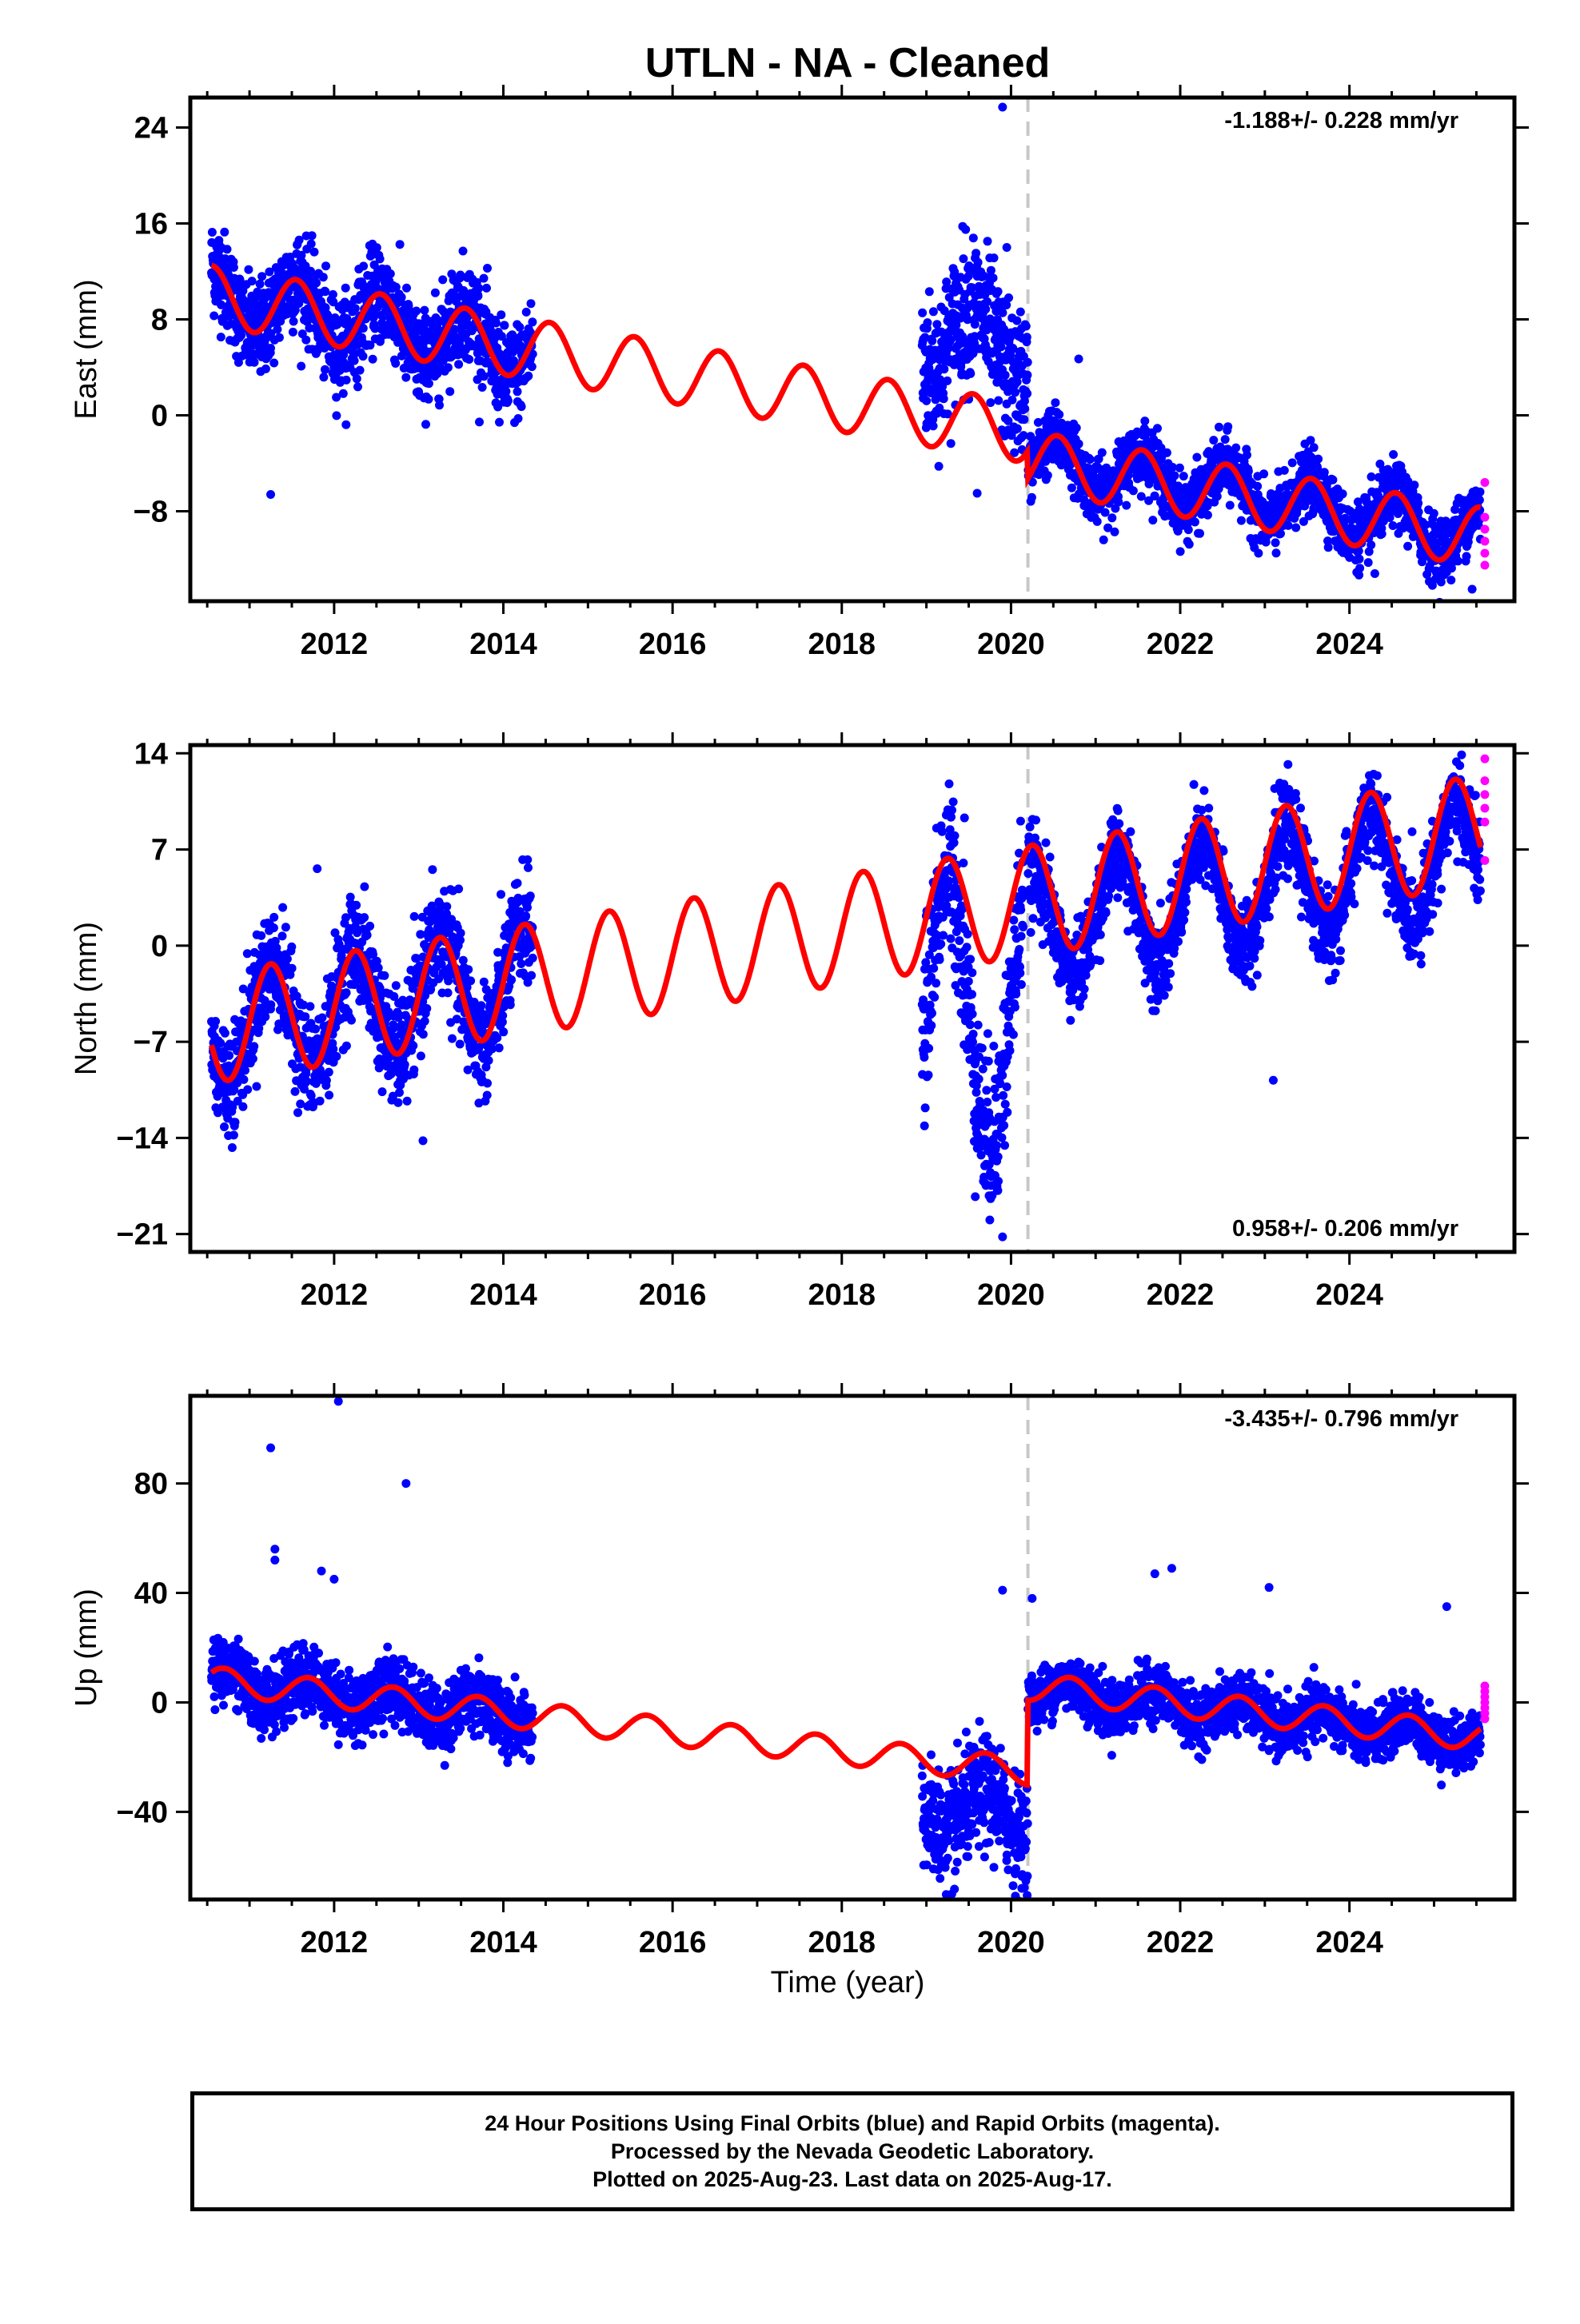  What do you see at coordinates (842, 644) in the screenshot?
I see `x-tick-label: 2018` at bounding box center [842, 644].